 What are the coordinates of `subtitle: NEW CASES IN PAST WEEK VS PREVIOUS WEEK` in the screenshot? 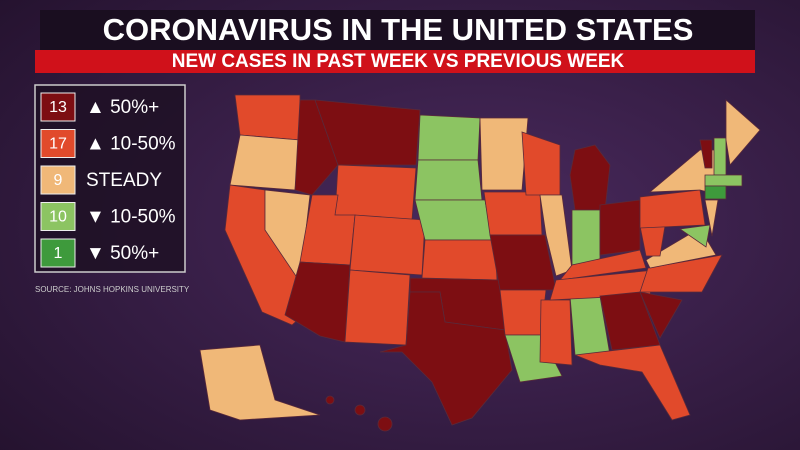 It's located at (398, 61).